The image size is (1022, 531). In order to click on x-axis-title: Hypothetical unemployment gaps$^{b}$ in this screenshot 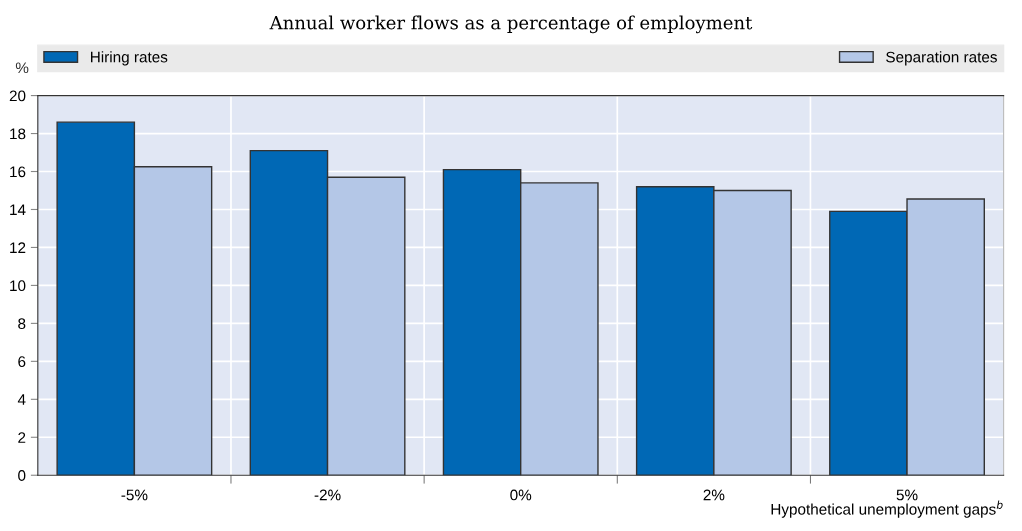, I will do `click(887, 509)`.